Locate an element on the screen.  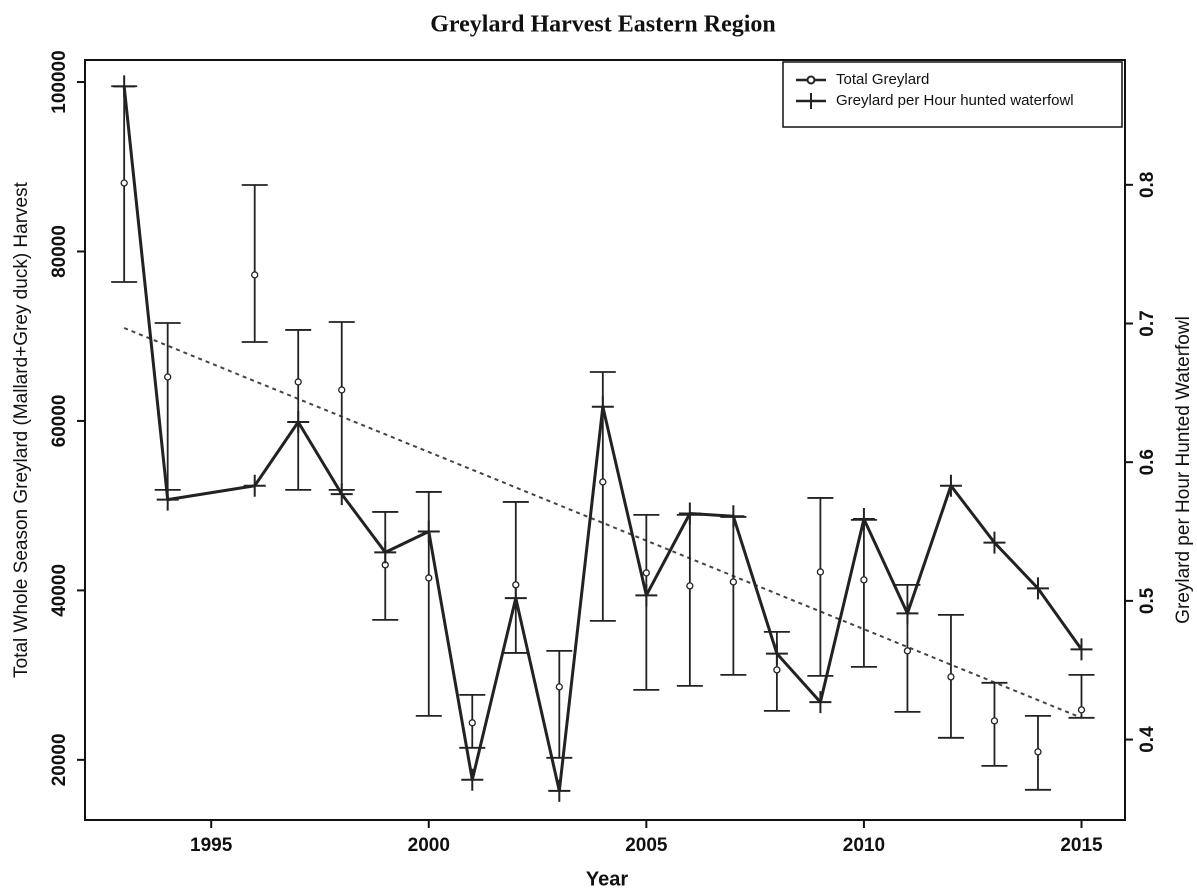
y-tick-label: 80000 is located at coordinates (59, 251).